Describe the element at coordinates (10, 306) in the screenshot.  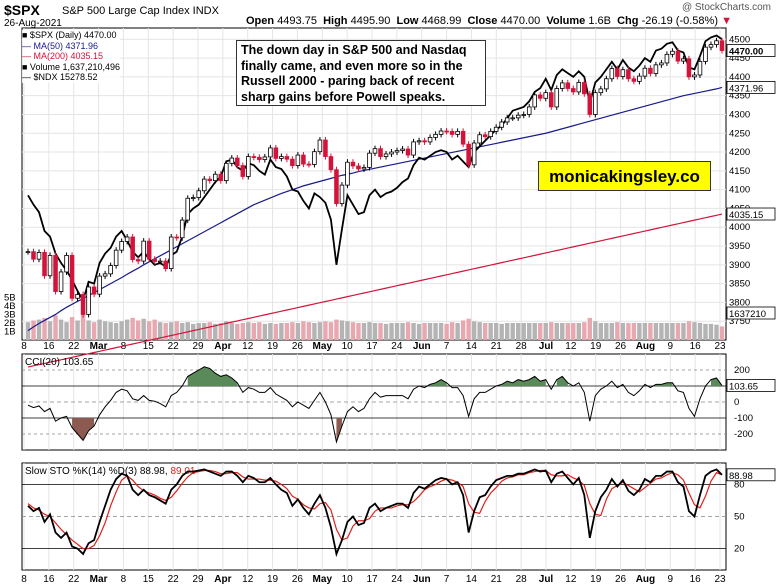
I see `volume-tick-label: 4B` at that location.